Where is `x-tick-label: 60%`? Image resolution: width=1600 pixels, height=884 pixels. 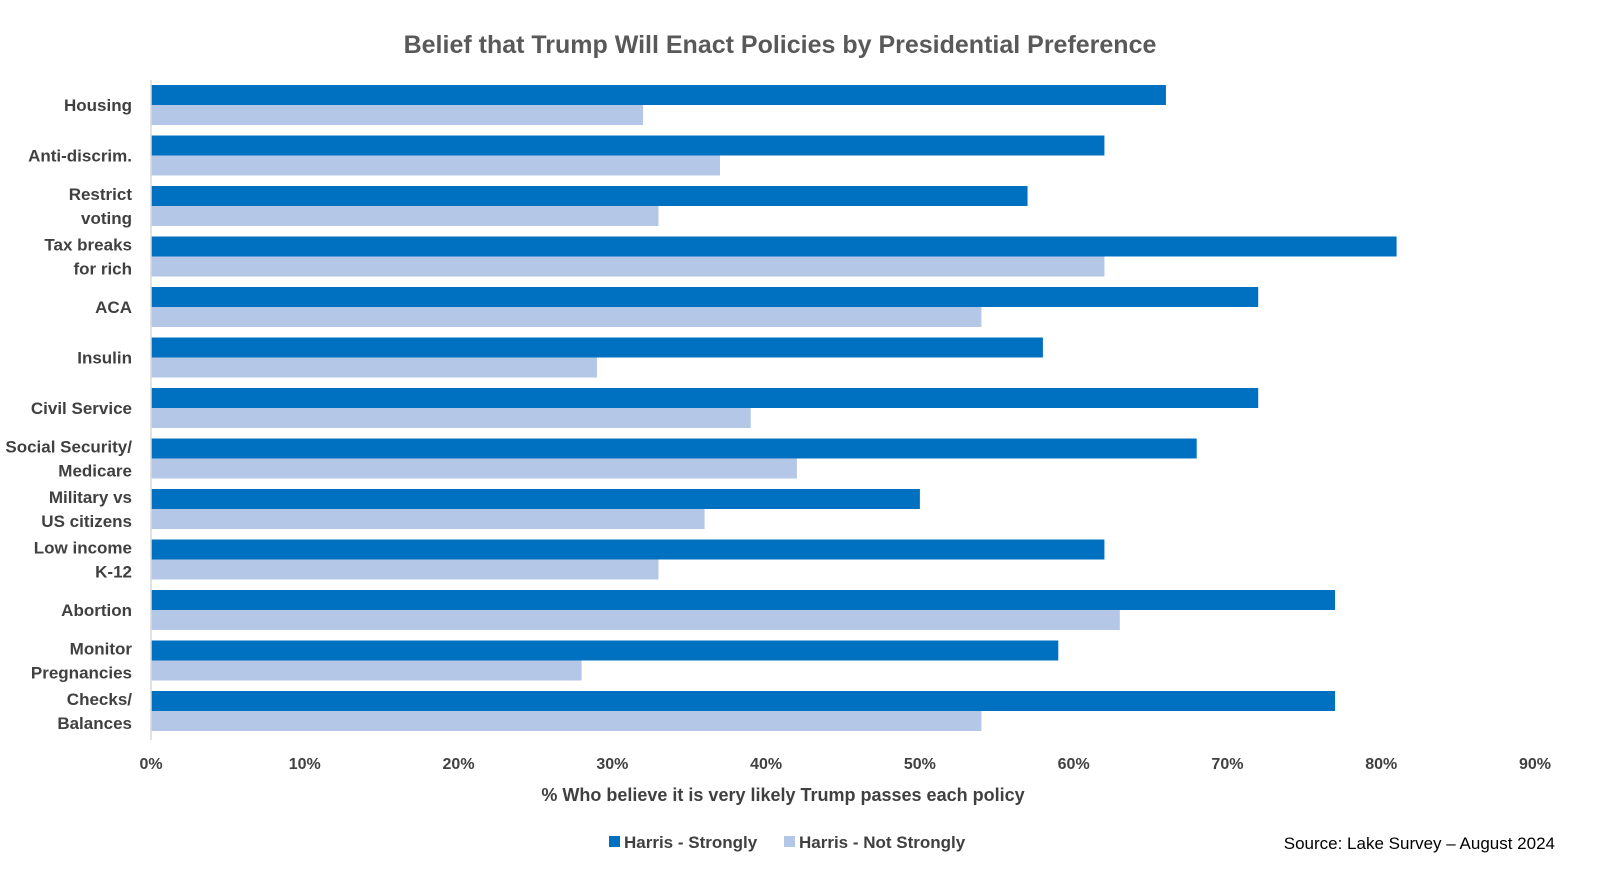 x-tick-label: 60% is located at coordinates (1074, 764).